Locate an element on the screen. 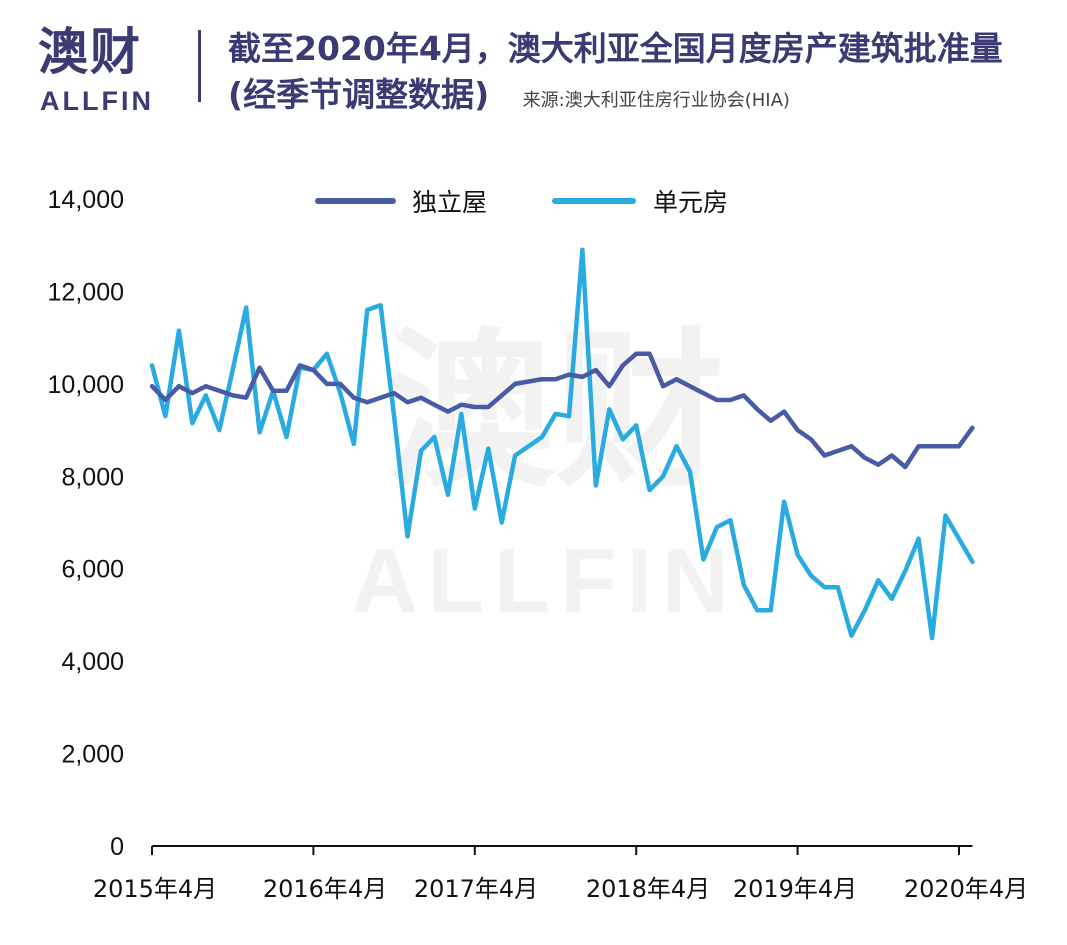 Image resolution: width=1067 pixels, height=945 pixels. y-tick-label: 8,000 is located at coordinates (92, 477).